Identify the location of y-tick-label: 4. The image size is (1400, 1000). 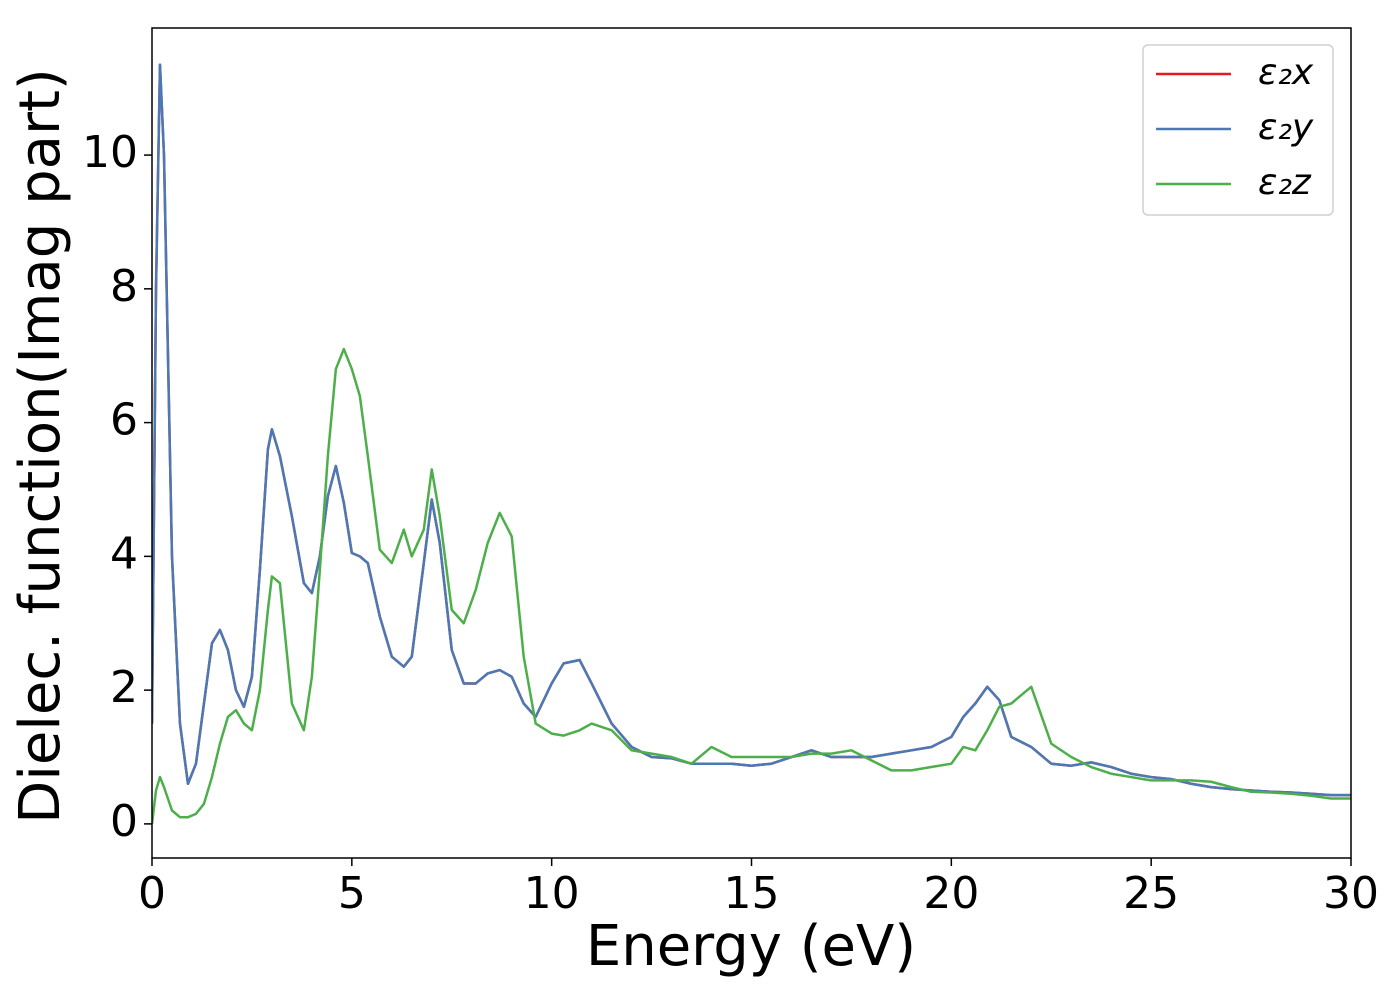
(124, 553).